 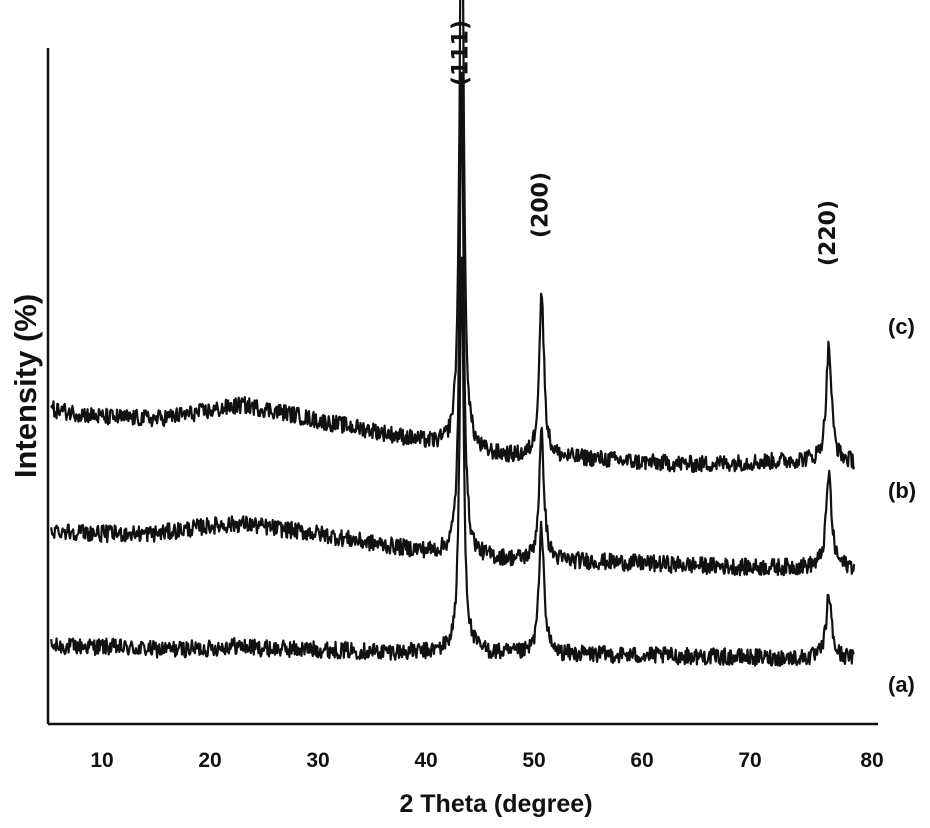 What do you see at coordinates (317, 760) in the screenshot?
I see `x-tick-label: 30` at bounding box center [317, 760].